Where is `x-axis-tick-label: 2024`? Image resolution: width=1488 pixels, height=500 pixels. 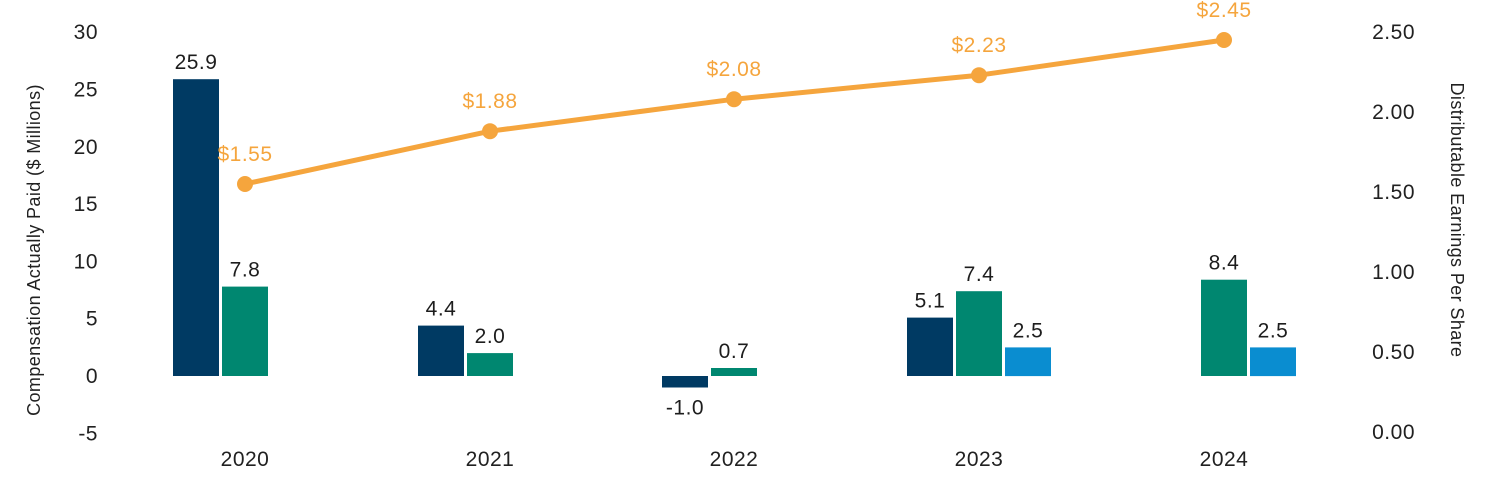 x-axis-tick-label: 2024 is located at coordinates (1224, 459).